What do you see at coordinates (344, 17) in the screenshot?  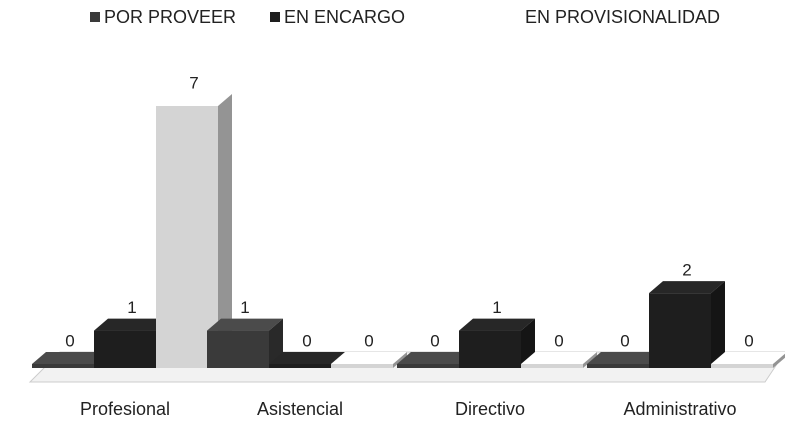 I see `legend-label: EN ENCARGO` at bounding box center [344, 17].